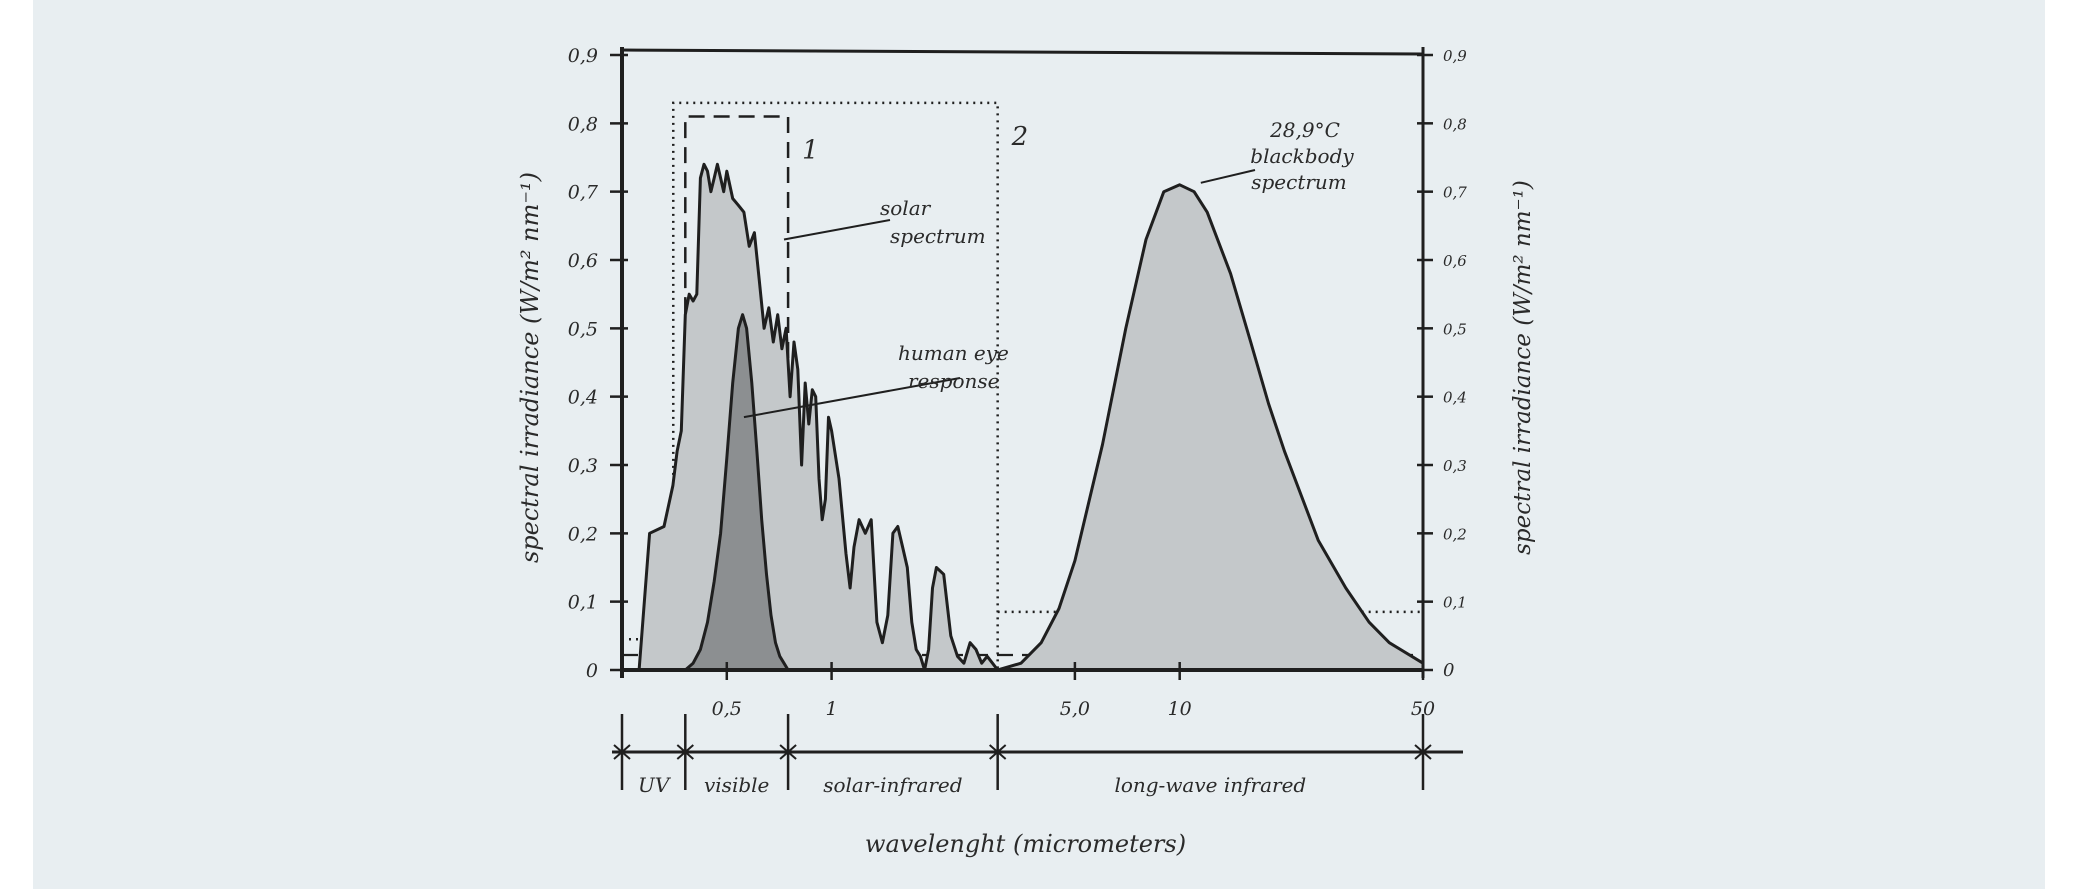 Image resolution: width=2081 pixels, height=889 pixels. What do you see at coordinates (583, 329) in the screenshot?
I see `y-left-tick-label: 0,5` at bounding box center [583, 329].